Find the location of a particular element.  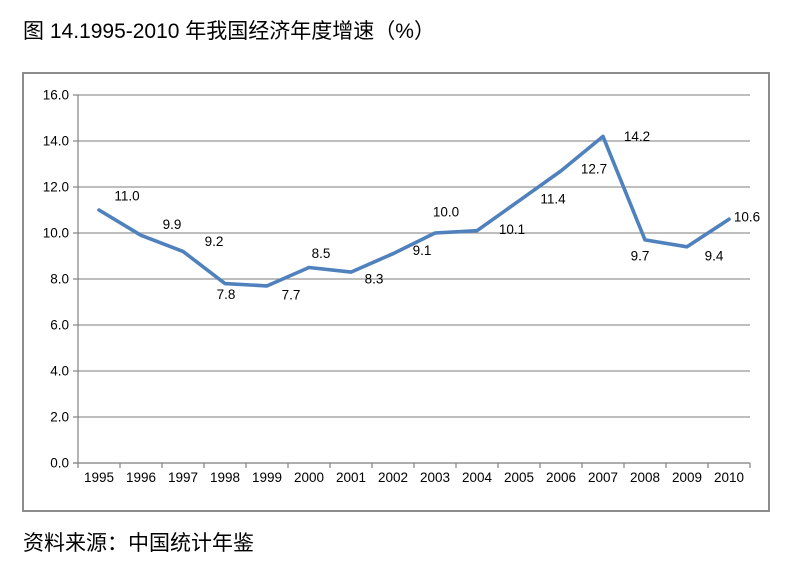

data-label: 11.0 is located at coordinates (126, 196).